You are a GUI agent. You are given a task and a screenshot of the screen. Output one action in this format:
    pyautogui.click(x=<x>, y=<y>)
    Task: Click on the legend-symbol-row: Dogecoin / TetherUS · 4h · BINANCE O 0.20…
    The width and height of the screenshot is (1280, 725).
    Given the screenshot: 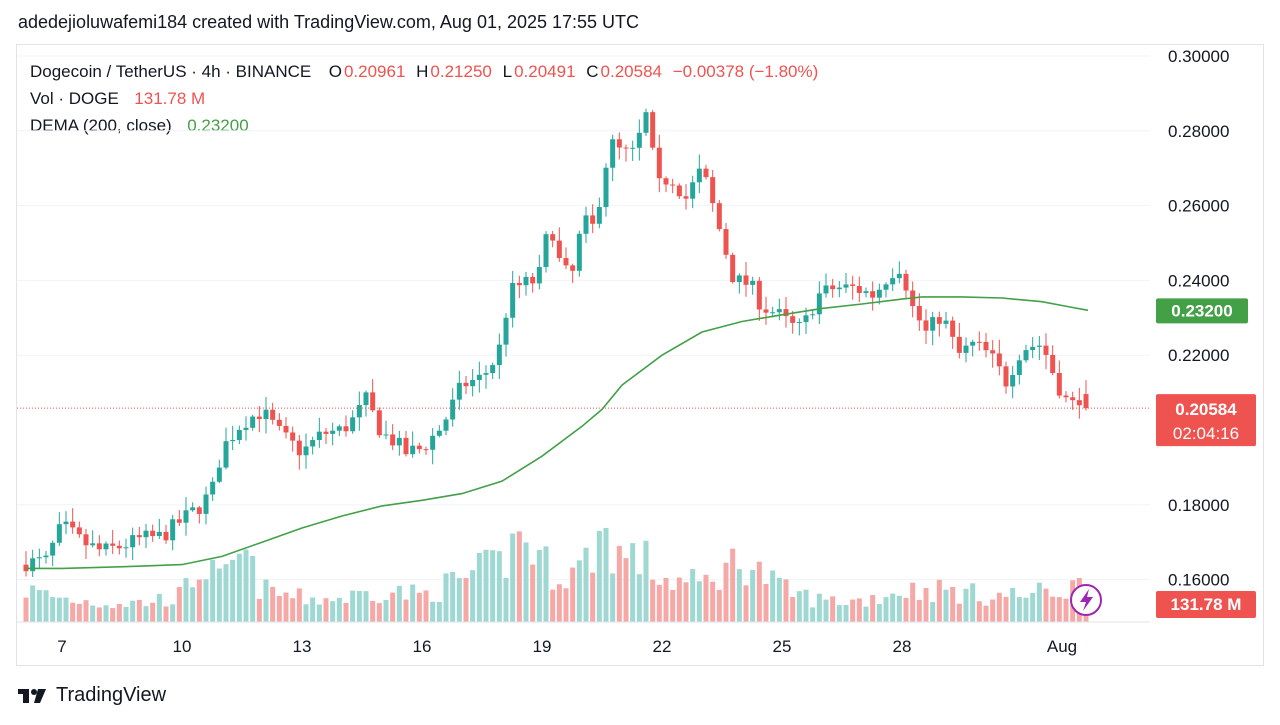 What is the action you would take?
    pyautogui.click(x=424, y=72)
    